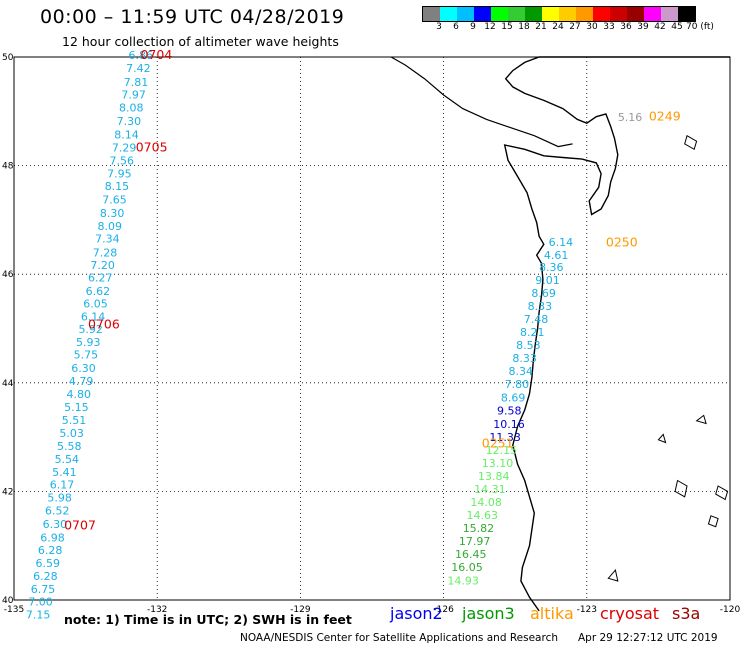 The image size is (740, 650). What do you see at coordinates (490, 489) in the screenshot?
I see `wave-height-value: 14.31` at bounding box center [490, 489].